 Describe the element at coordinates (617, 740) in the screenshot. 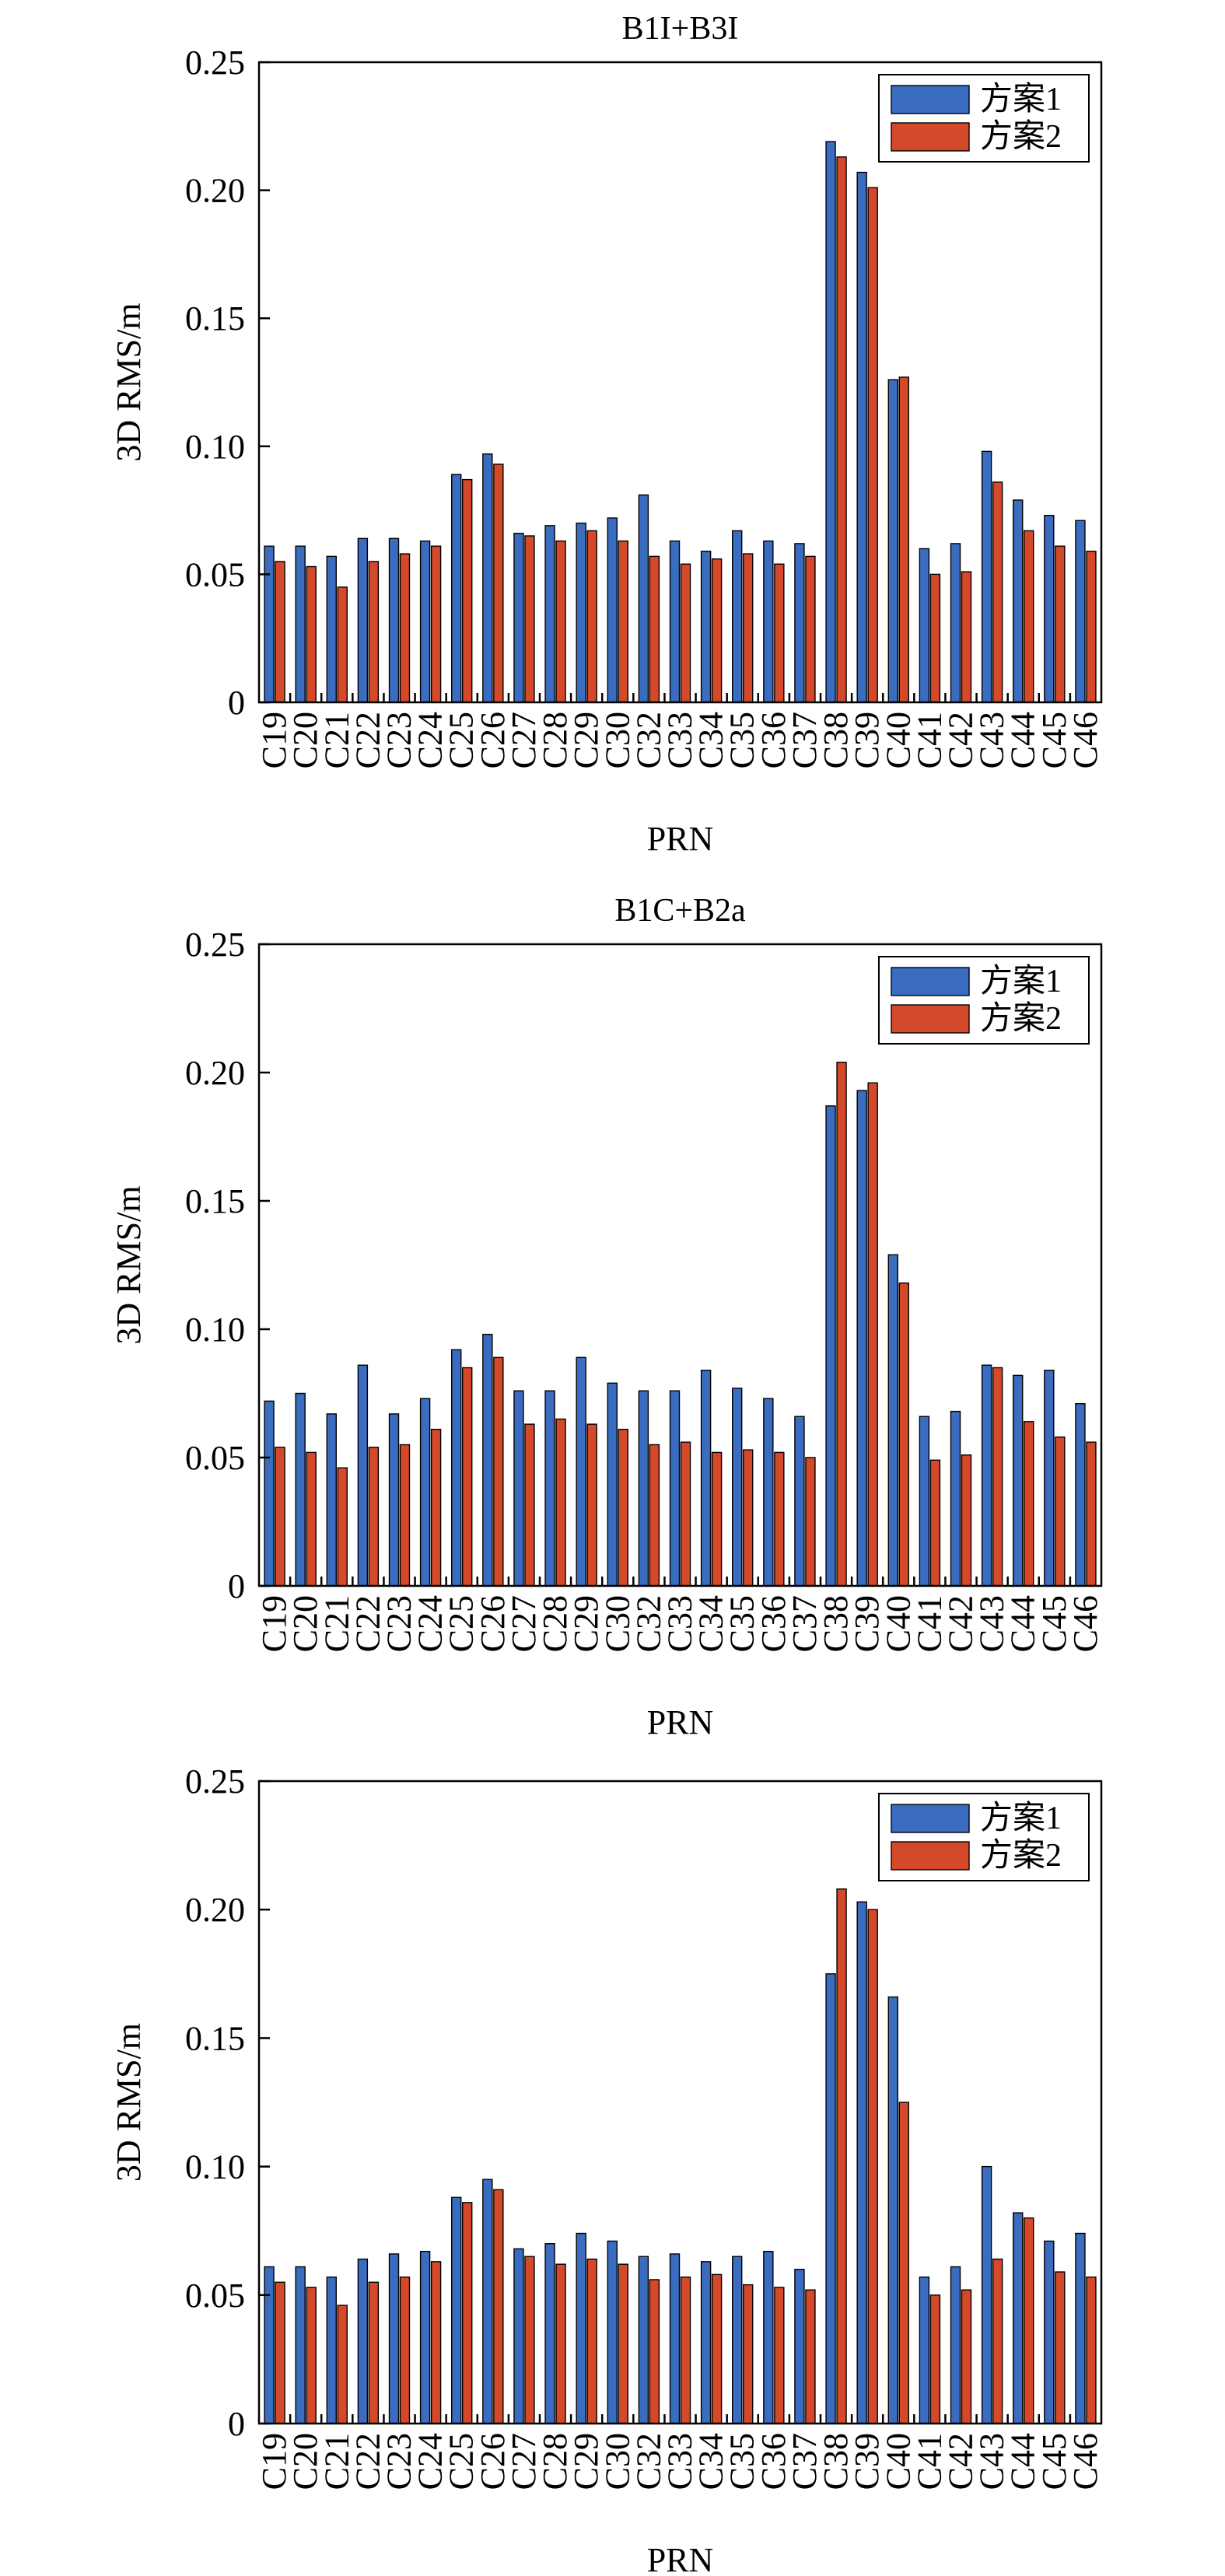

I see `x-tick-label-C30: C30` at that location.